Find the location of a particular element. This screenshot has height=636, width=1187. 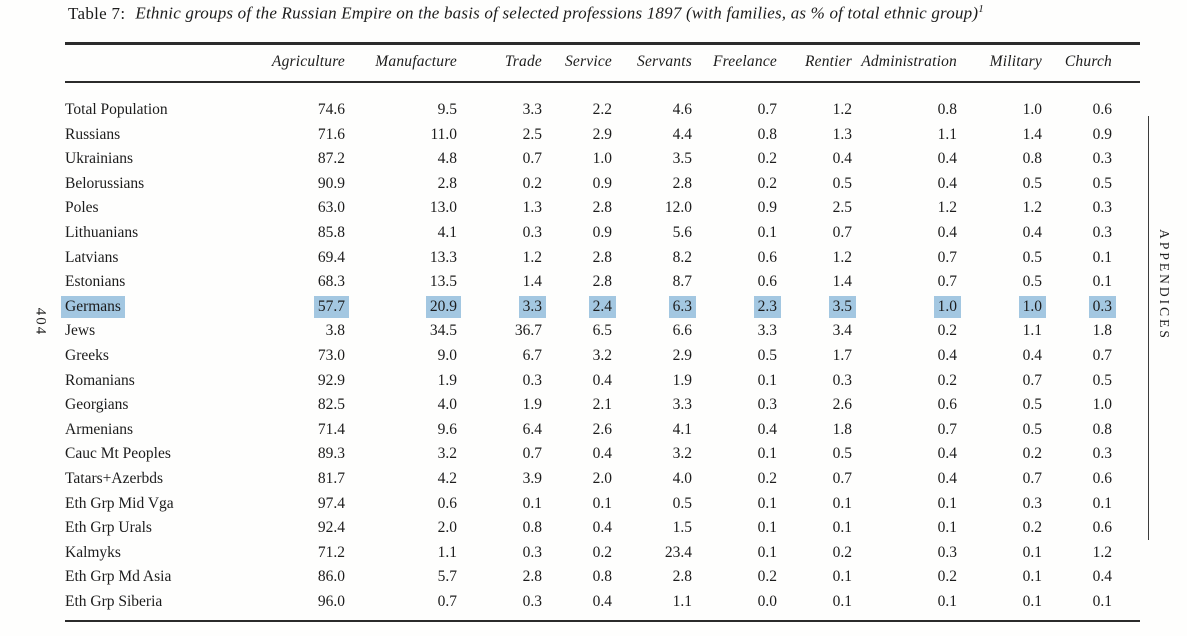

table-cell: 6.6 is located at coordinates (652, 331).